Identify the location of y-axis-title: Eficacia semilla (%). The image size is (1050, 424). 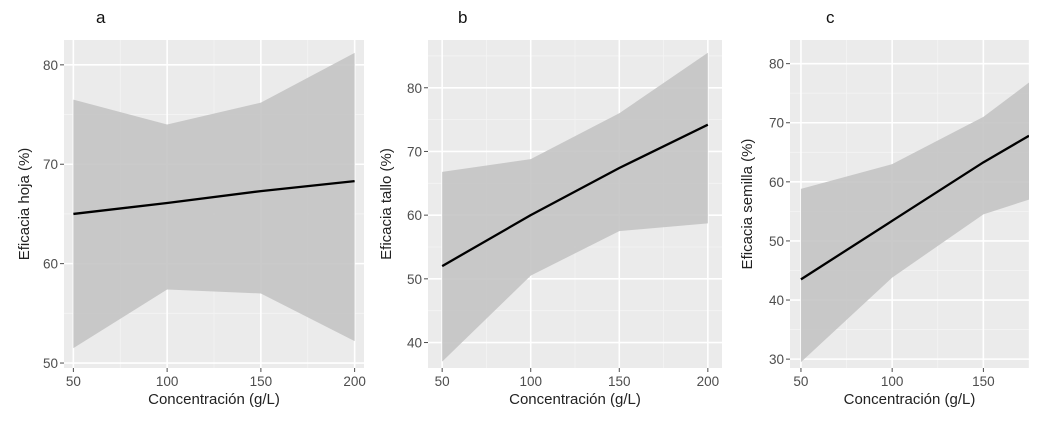
(747, 204).